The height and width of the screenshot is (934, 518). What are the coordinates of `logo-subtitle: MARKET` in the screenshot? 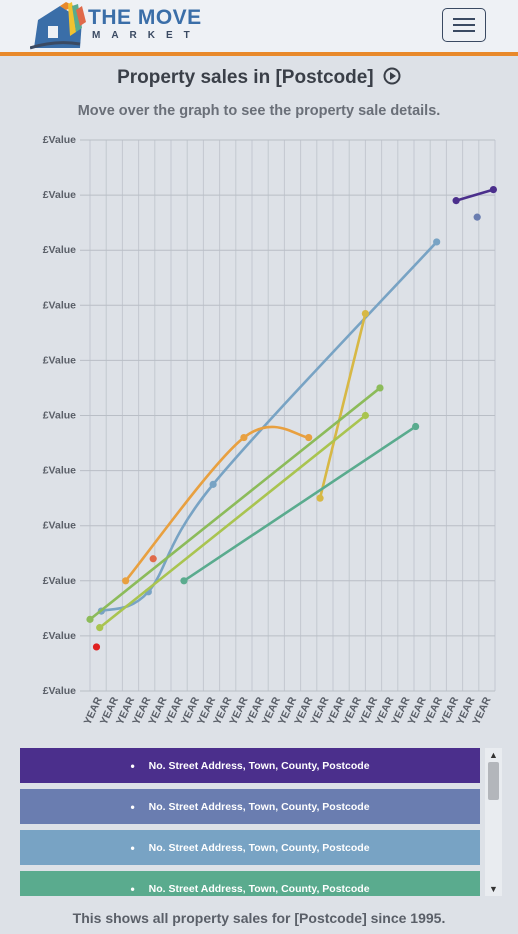 It's located at (146, 35).